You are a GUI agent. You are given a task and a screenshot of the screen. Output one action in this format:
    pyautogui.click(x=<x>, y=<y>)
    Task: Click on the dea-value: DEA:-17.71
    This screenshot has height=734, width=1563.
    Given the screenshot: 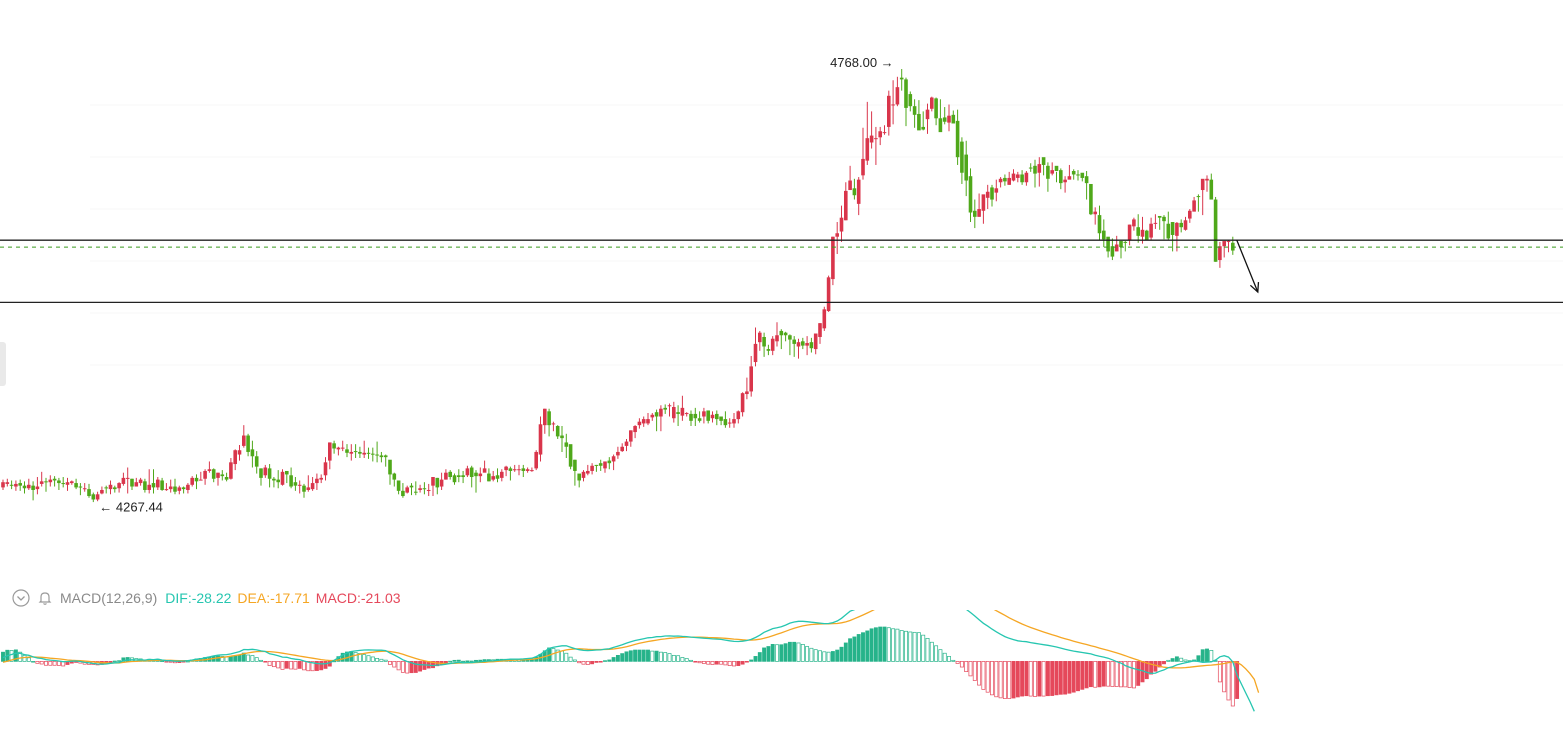 What is the action you would take?
    pyautogui.click(x=273, y=598)
    